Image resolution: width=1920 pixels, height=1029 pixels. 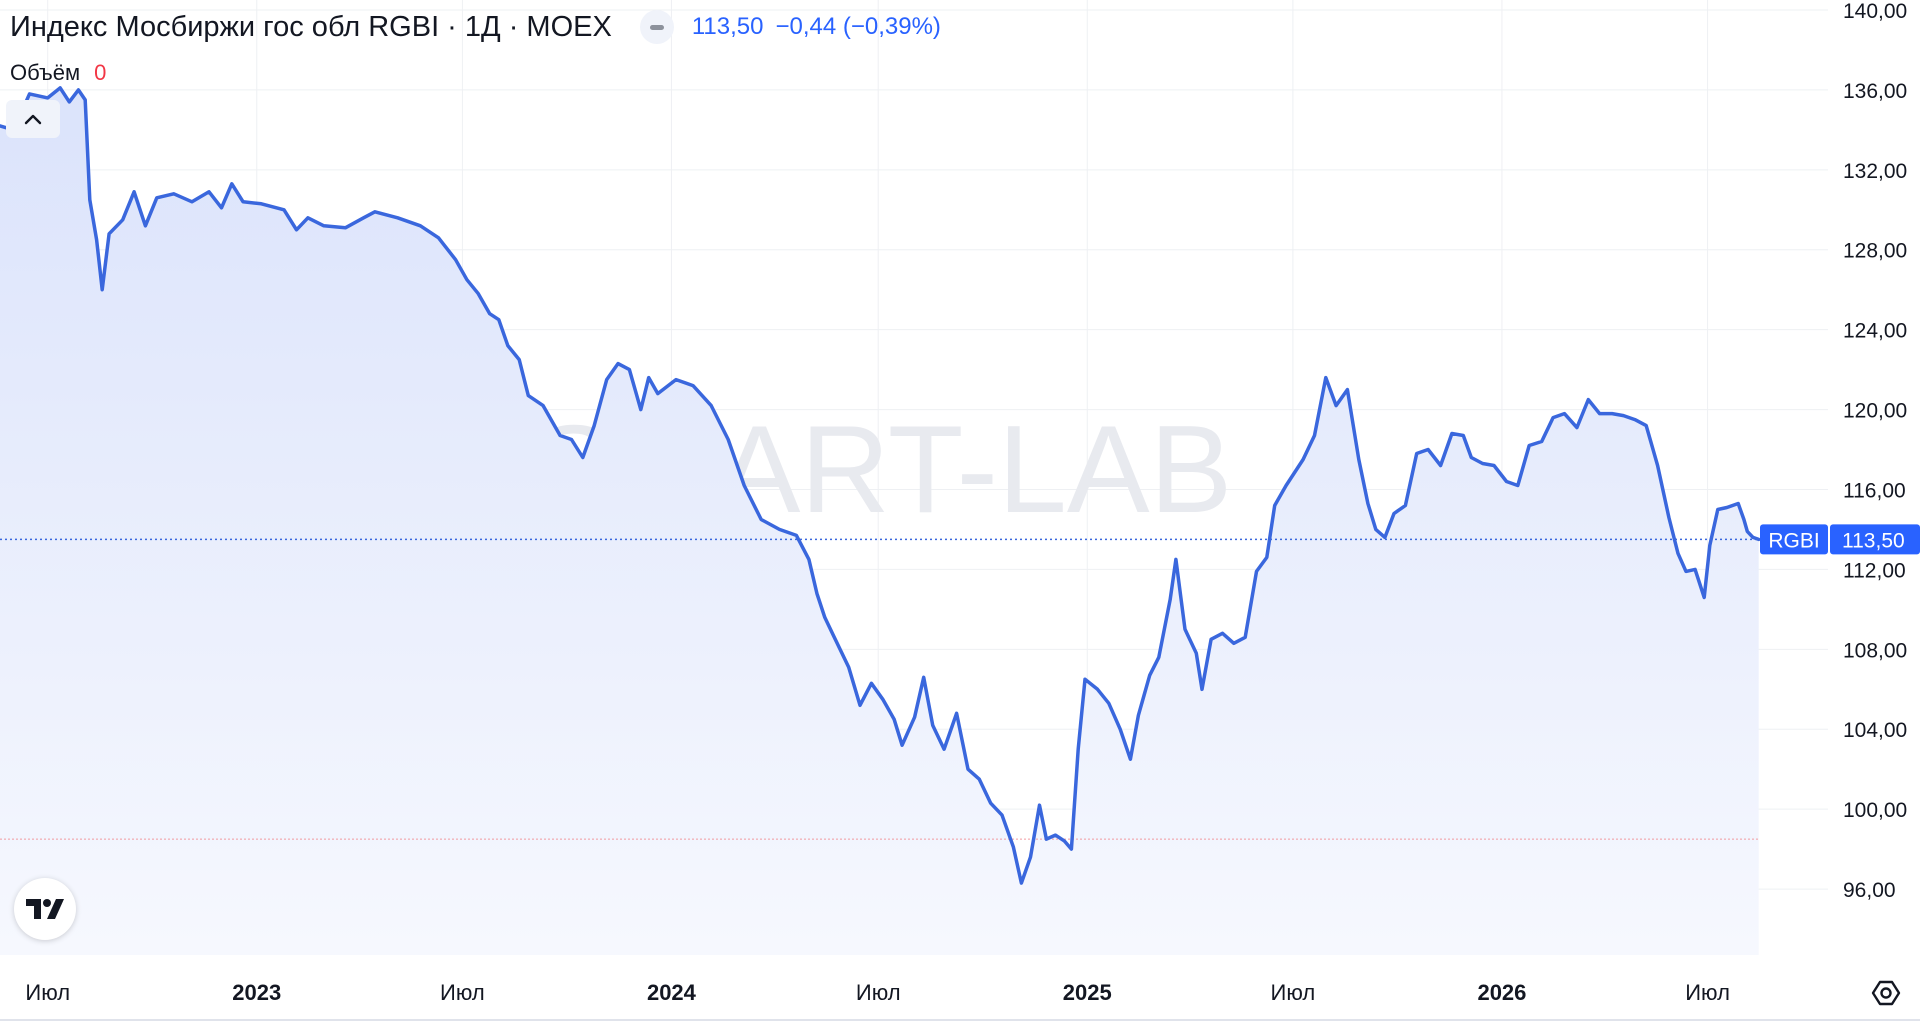 I want to click on legend-volume-row: Объём 0, so click(x=58, y=73).